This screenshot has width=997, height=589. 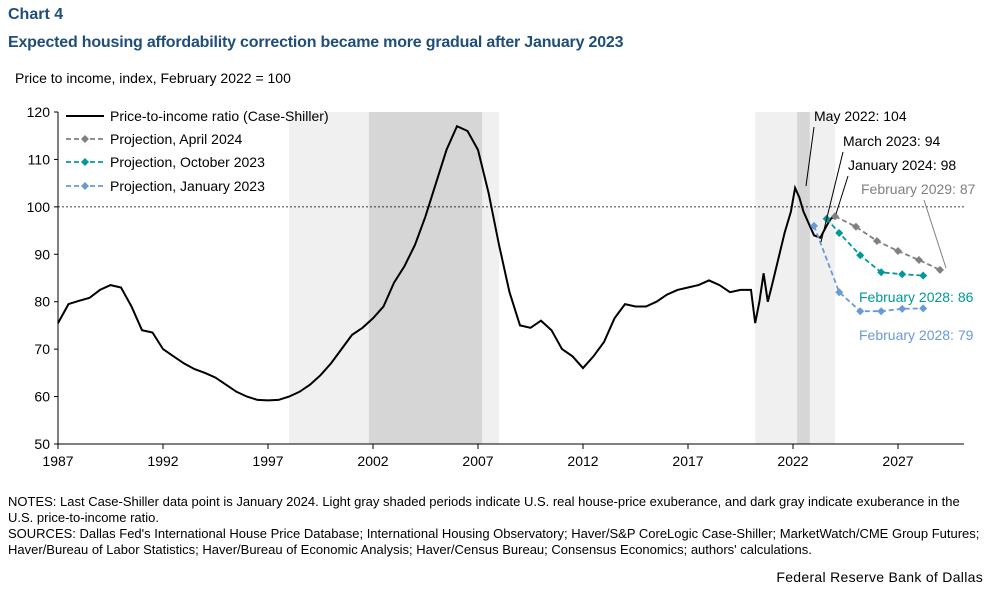 What do you see at coordinates (879, 577) in the screenshot?
I see `source-credit: Federal Reserve Bank of Dallas` at bounding box center [879, 577].